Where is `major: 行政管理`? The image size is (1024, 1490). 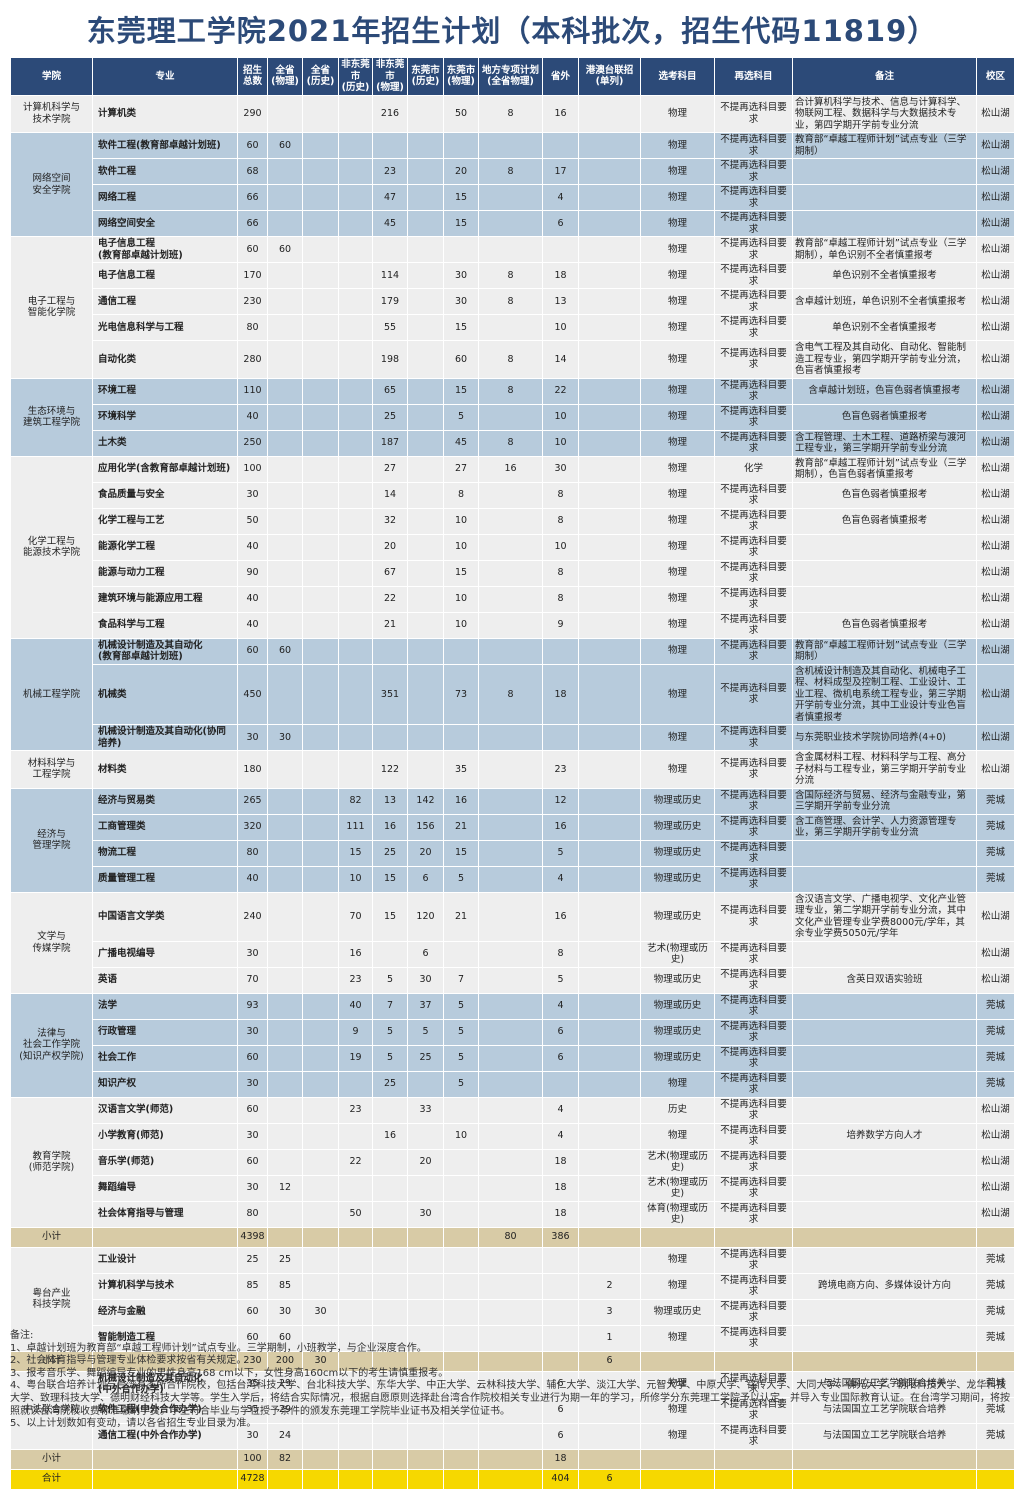 major: 行政管理 is located at coordinates (165, 1032).